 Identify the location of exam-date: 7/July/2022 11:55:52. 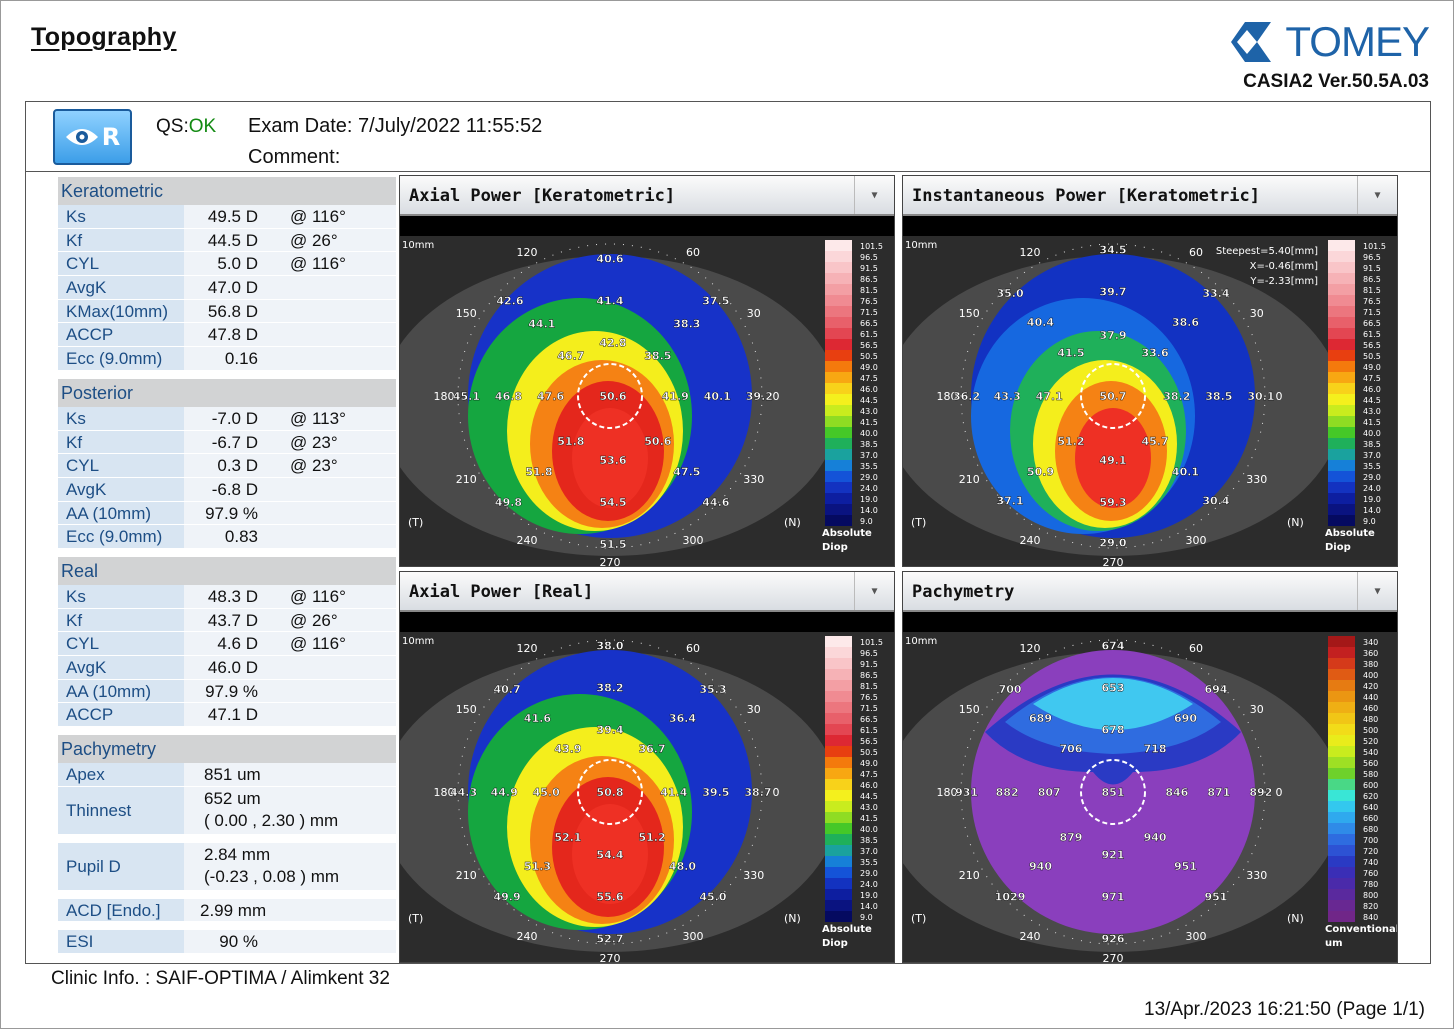
(450, 126).